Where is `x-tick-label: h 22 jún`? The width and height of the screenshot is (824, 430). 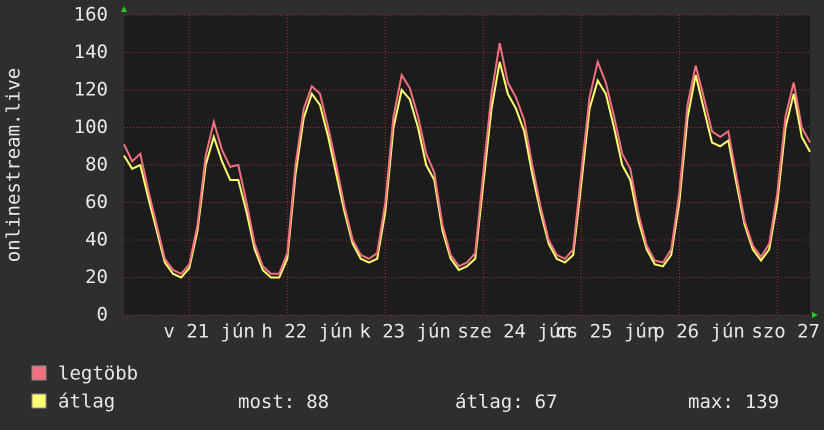
x-tick-label: h 22 jún is located at coordinates (307, 332).